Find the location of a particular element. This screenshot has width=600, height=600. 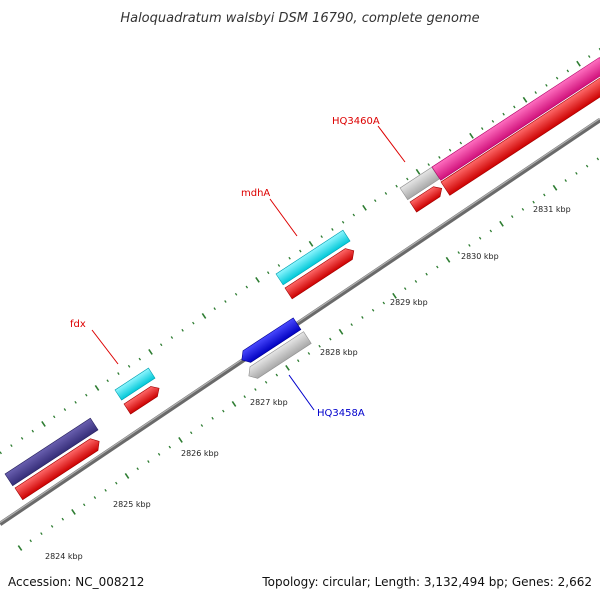

gene-label-fdx: fdx is located at coordinates (78, 324).